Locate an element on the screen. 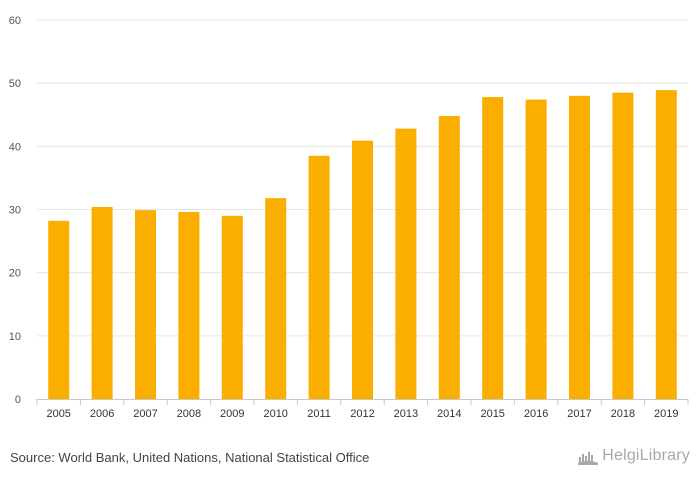 Image resolution: width=700 pixels, height=483 pixels. bar-2005 is located at coordinates (59, 309).